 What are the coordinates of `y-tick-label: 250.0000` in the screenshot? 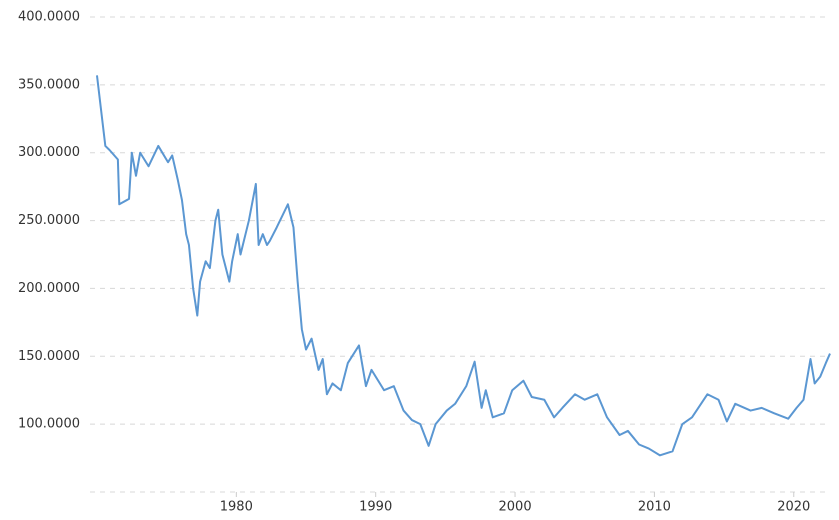 It's located at (49, 220).